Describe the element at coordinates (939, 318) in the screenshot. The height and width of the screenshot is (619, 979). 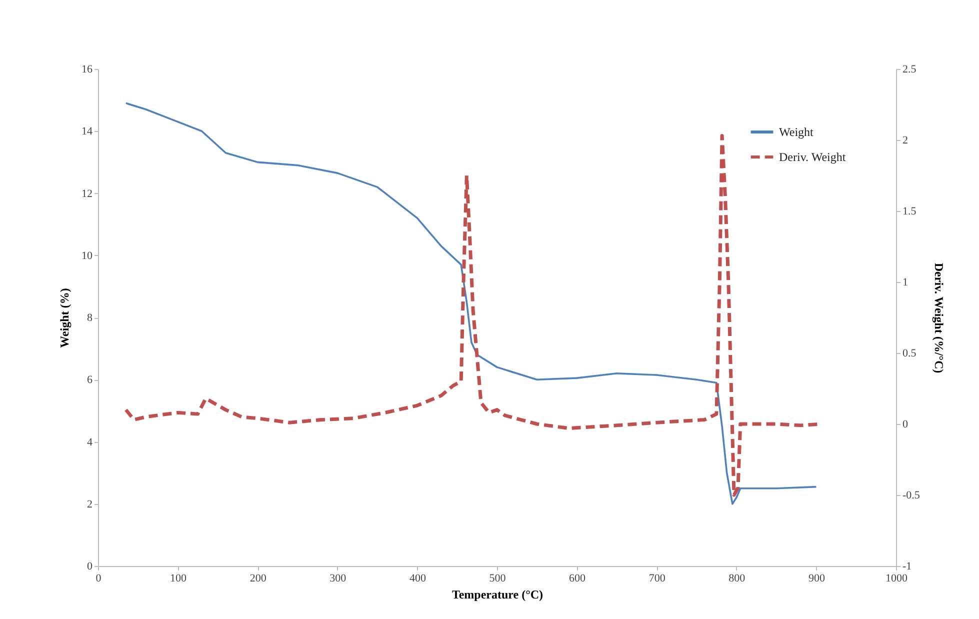
I see `y2-axis-title: Deriv. Weight (%/°C)` at that location.